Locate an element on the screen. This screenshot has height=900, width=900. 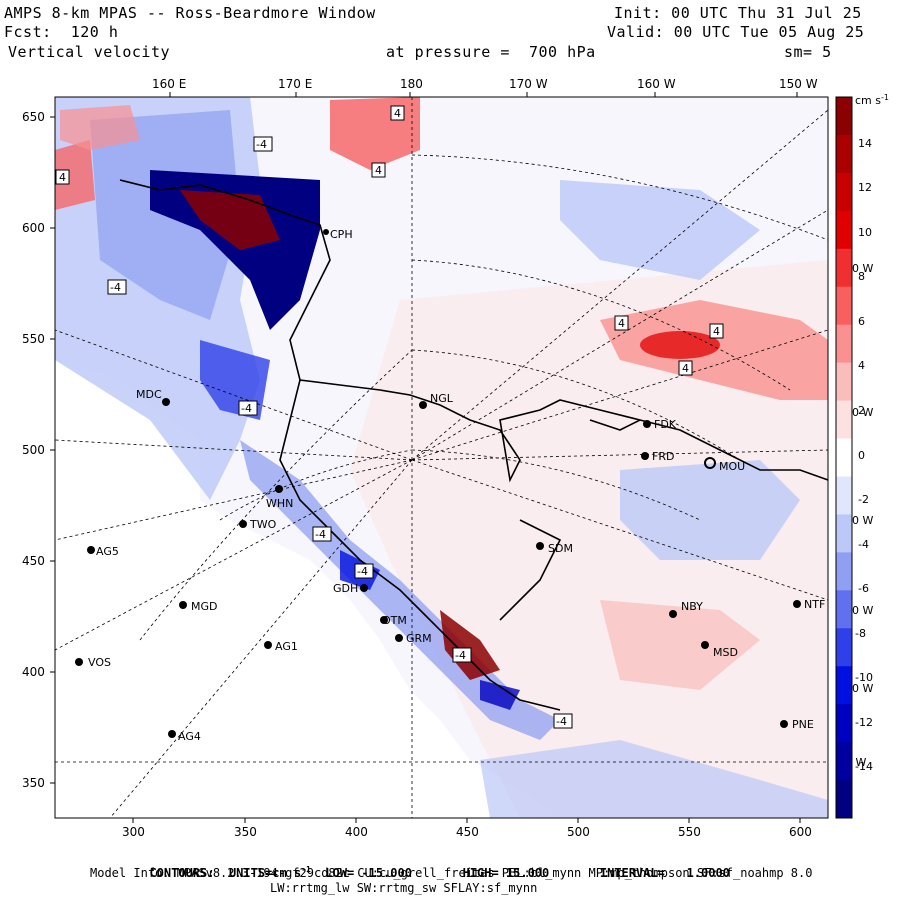
svg-text: NBY is located at coordinates (692, 606).